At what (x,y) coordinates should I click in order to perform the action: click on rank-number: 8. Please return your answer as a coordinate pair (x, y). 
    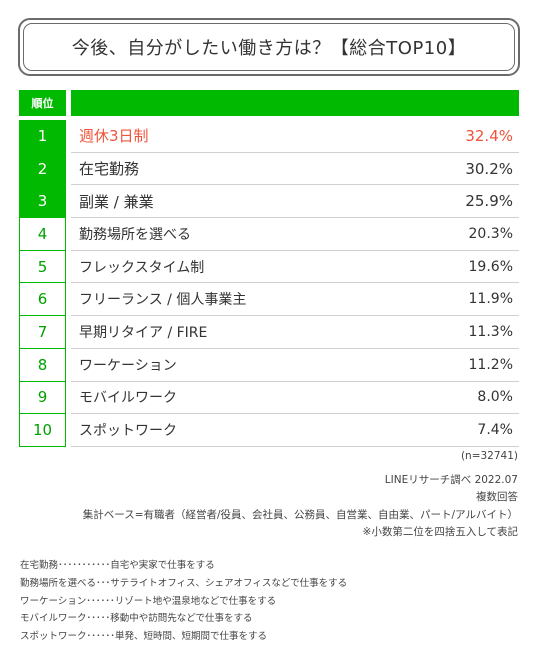
    Looking at the image, I should click on (42, 365).